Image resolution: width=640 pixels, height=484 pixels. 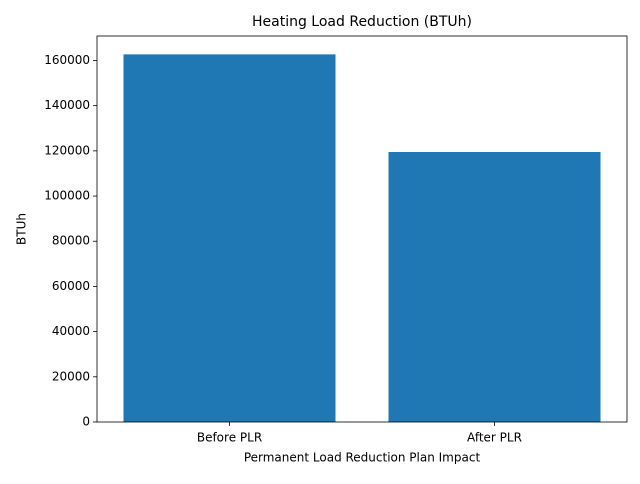 I want to click on x-axis-label: Permanent Load Reduction Plan Impact, so click(x=362, y=458).